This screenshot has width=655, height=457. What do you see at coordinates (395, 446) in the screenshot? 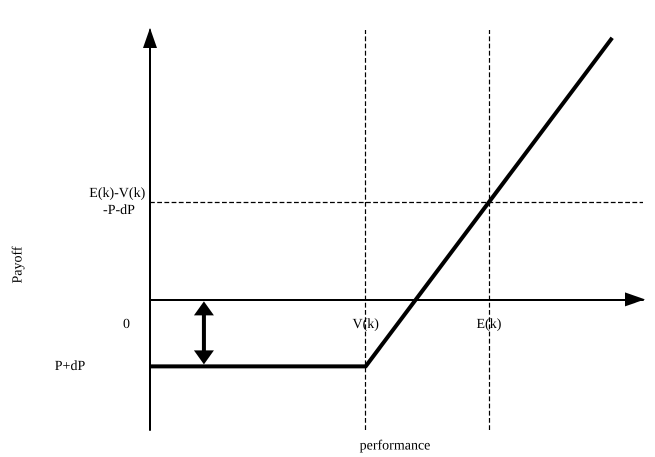
I see `text: performance` at bounding box center [395, 446].